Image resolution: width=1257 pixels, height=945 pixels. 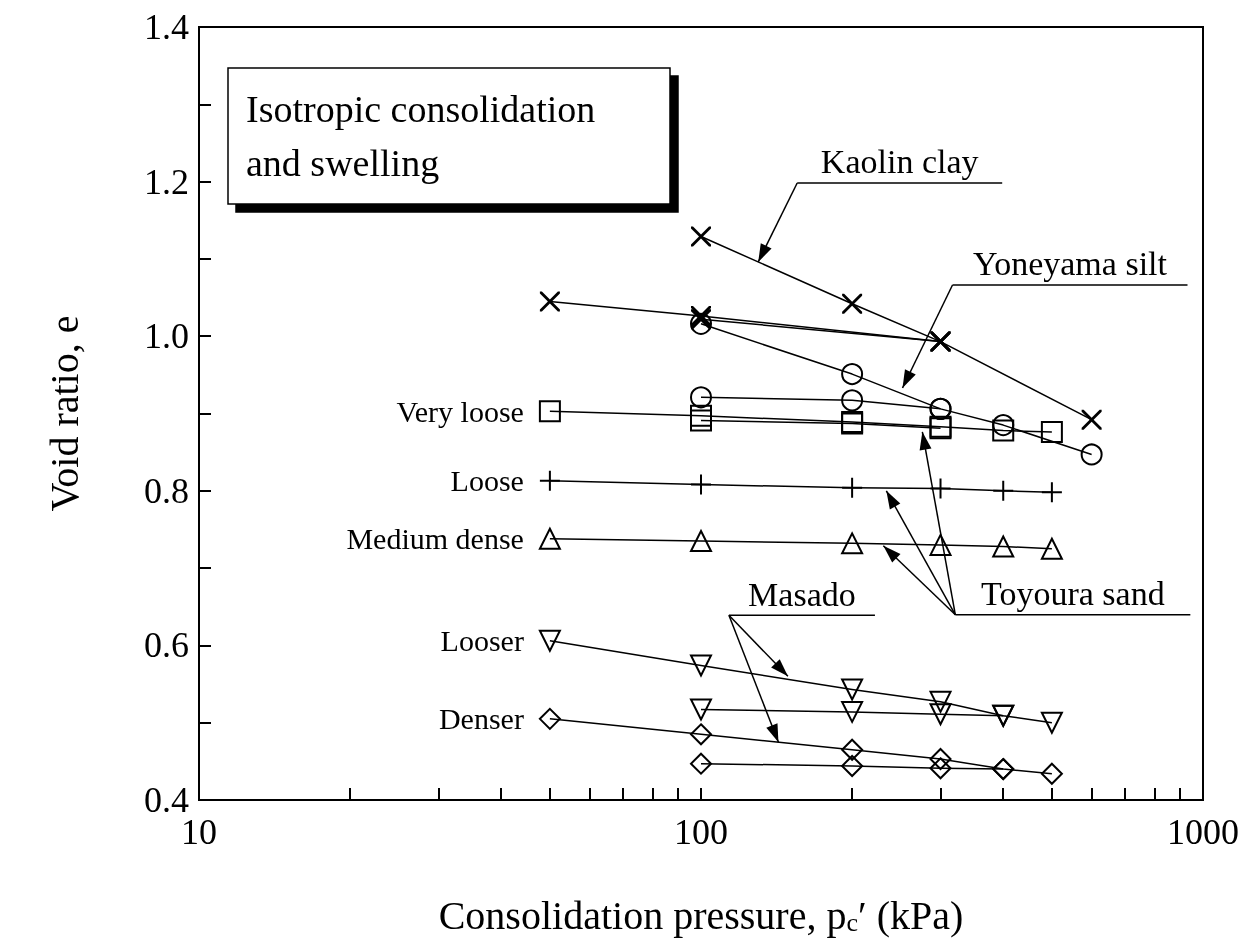 I want to click on y-tick-label: 1.4, so click(x=166, y=27).